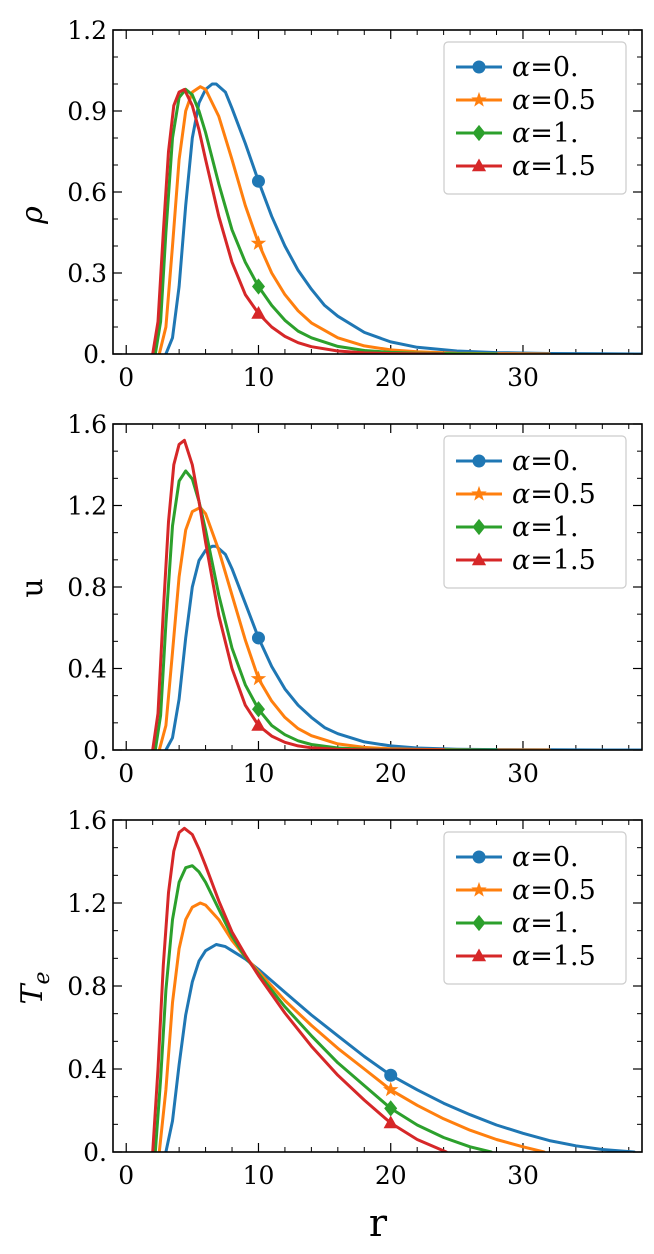 Image resolution: width=654 pixels, height=1254 pixels. What do you see at coordinates (87, 192) in the screenshot?
I see `y-tick-label: 0.6` at bounding box center [87, 192].